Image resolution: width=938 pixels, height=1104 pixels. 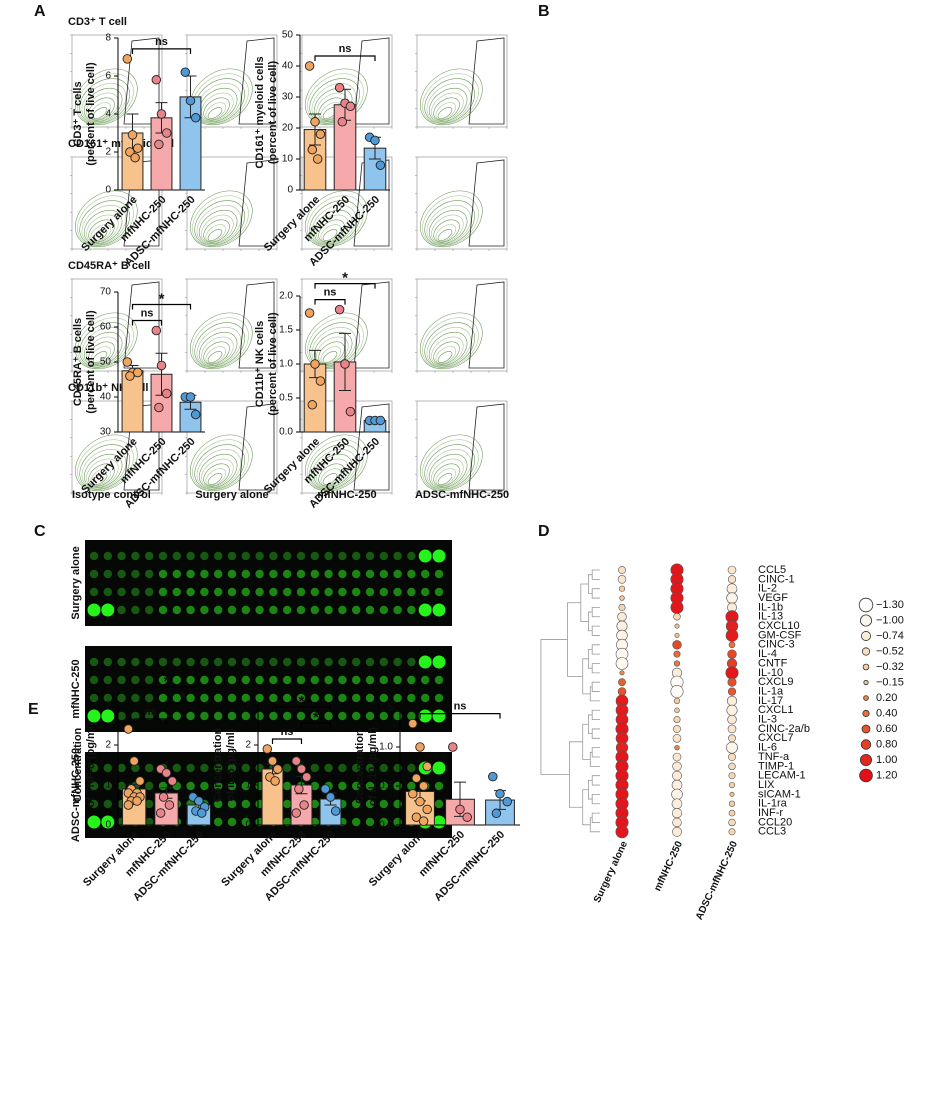 I want to click on significance-label: *, so click(x=345, y=278).